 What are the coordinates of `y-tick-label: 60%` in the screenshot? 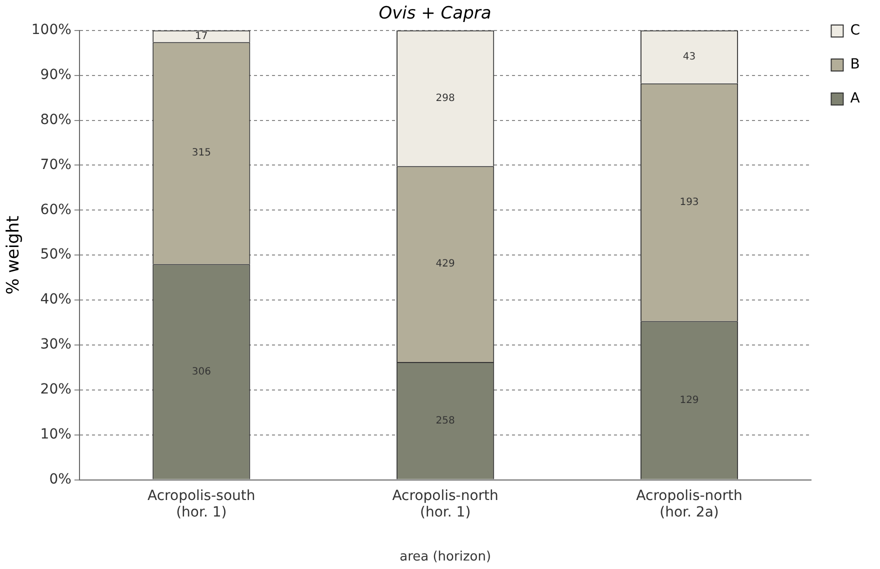 It's located at (56, 210).